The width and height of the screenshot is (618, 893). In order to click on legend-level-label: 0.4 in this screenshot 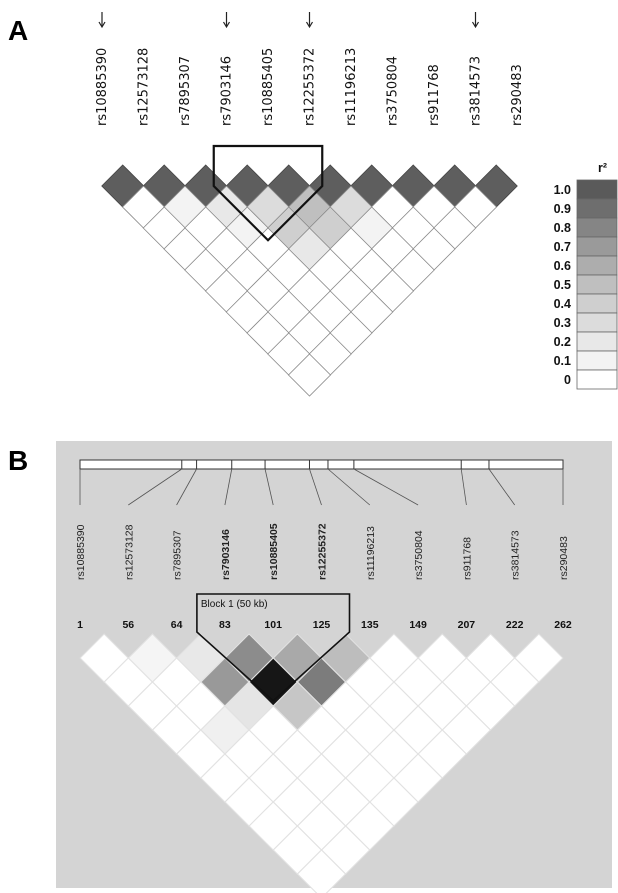, I will do `click(562, 304)`.